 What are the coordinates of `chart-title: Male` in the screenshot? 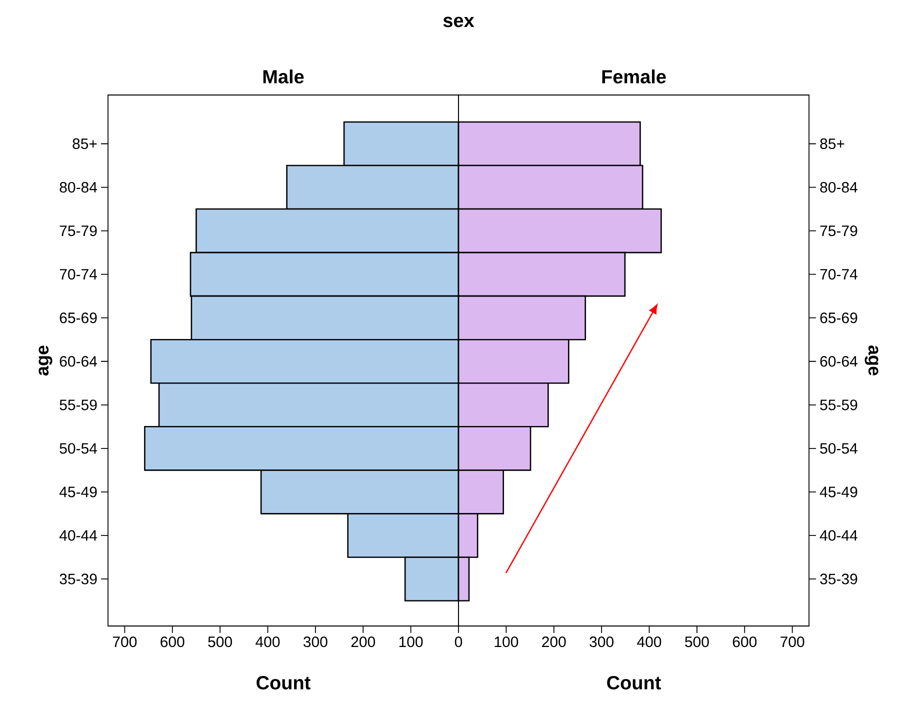 It's located at (283, 77).